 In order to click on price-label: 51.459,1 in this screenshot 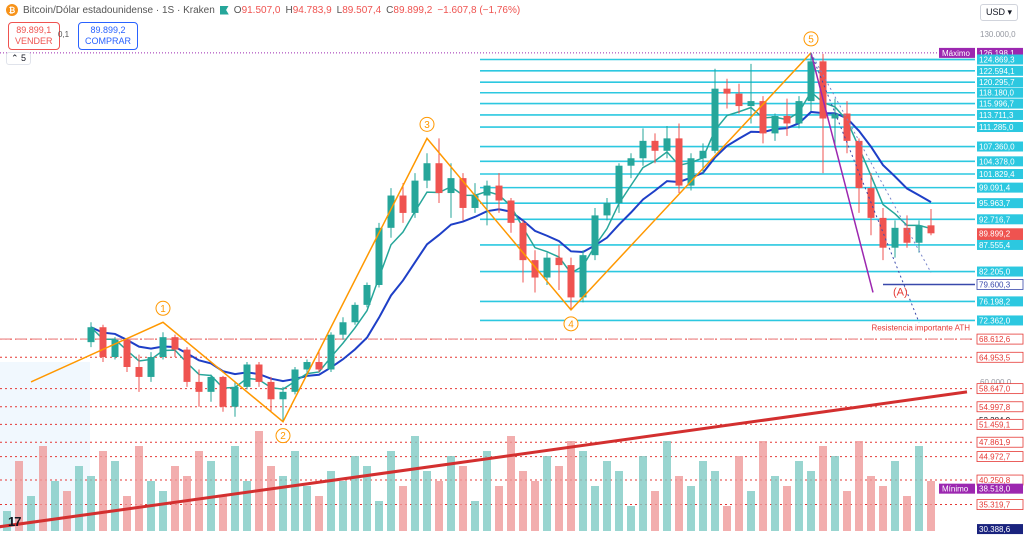, I will do `click(995, 424)`.